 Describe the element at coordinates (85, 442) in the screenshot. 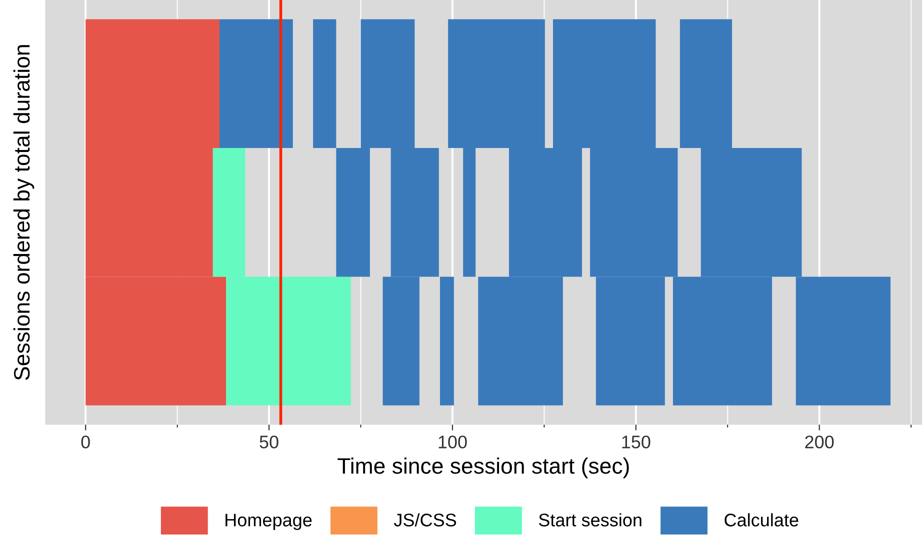

I see `x-tick-label: 0` at that location.